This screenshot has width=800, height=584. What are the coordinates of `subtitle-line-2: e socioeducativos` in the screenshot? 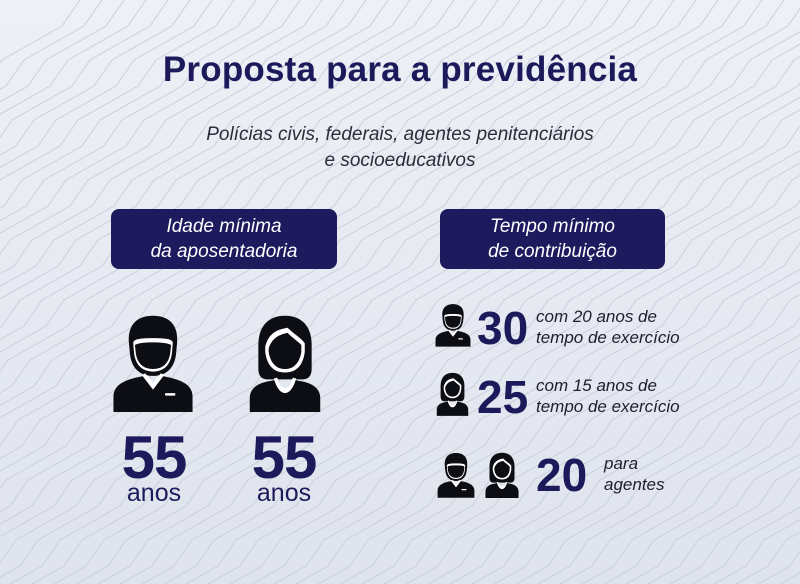 It's located at (400, 160).